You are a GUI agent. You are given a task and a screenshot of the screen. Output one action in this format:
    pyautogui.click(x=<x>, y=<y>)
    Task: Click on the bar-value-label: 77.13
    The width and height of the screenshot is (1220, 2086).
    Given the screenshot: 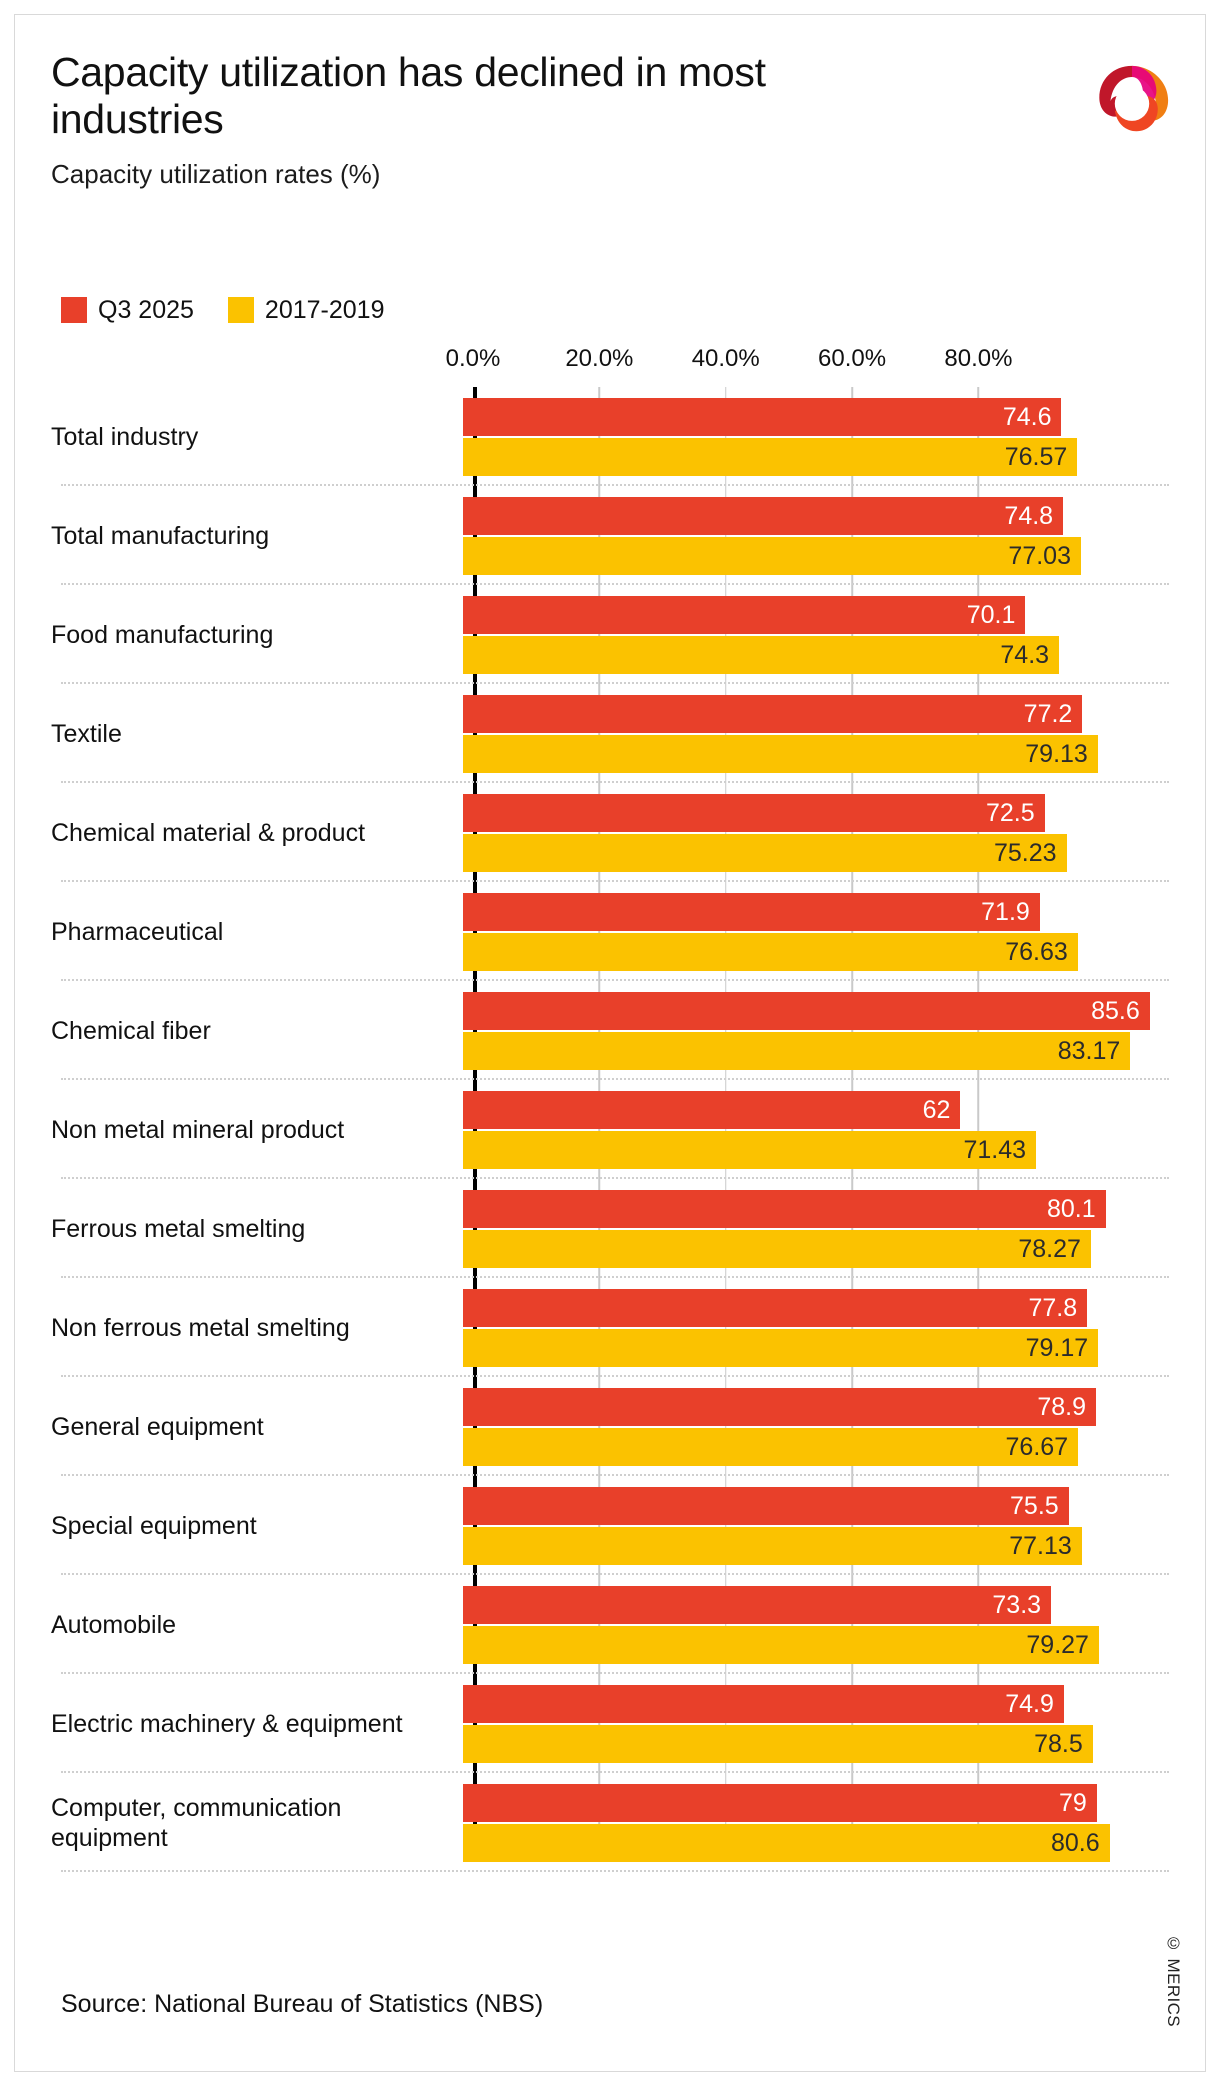 What is the action you would take?
    pyautogui.click(x=1040, y=1545)
    